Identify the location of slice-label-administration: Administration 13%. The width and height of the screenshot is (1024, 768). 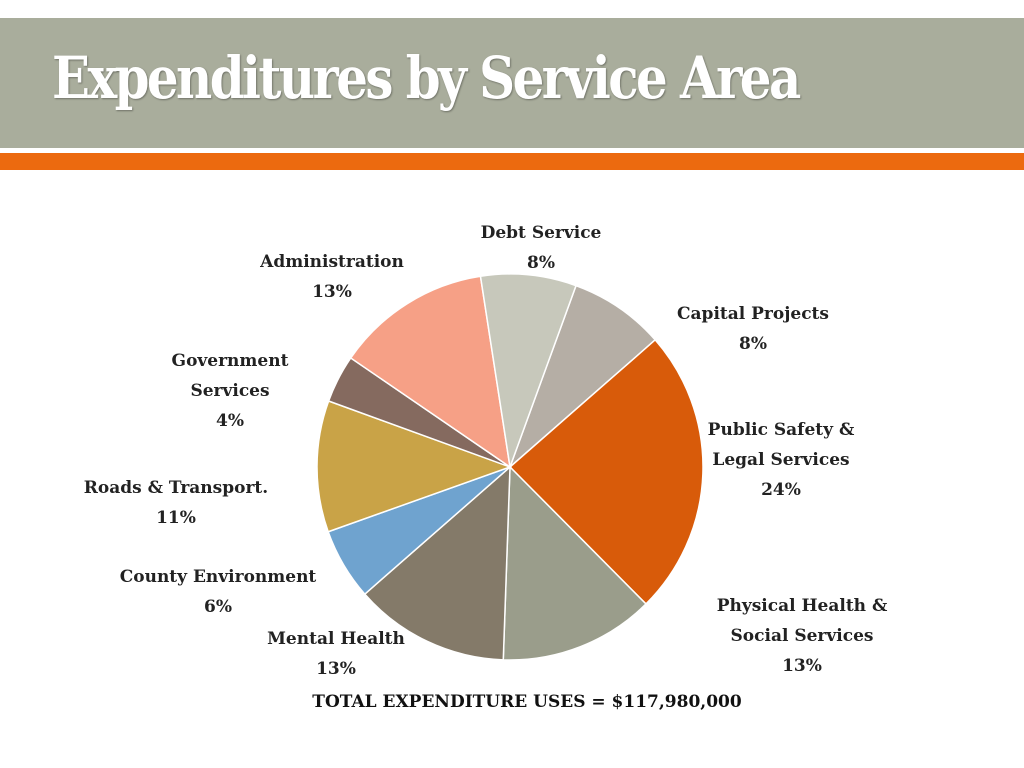
(331, 277).